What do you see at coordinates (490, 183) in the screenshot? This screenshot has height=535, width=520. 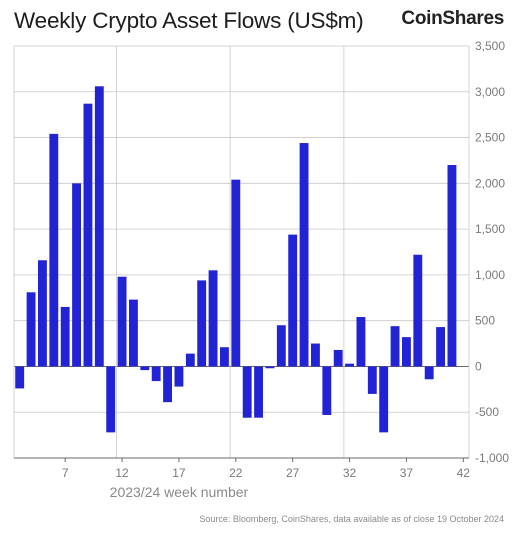 I see `y-tick-label: 2,000` at bounding box center [490, 183].